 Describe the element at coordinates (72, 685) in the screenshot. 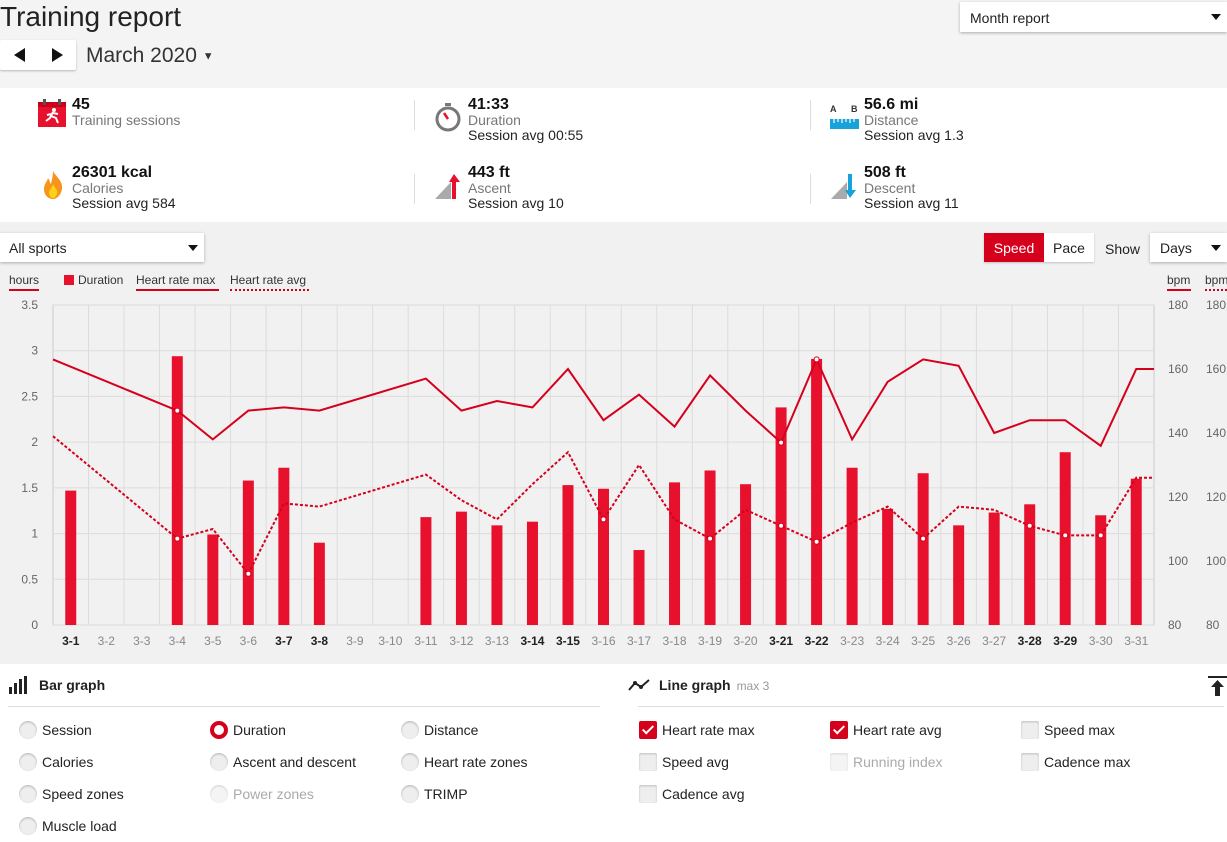

I see `bar-graph-title: Bar graph` at that location.